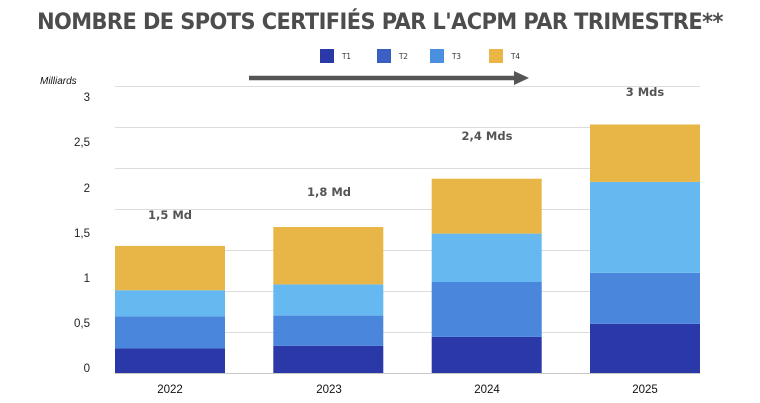  I want to click on y-tick-label: 1,5, so click(82, 234).